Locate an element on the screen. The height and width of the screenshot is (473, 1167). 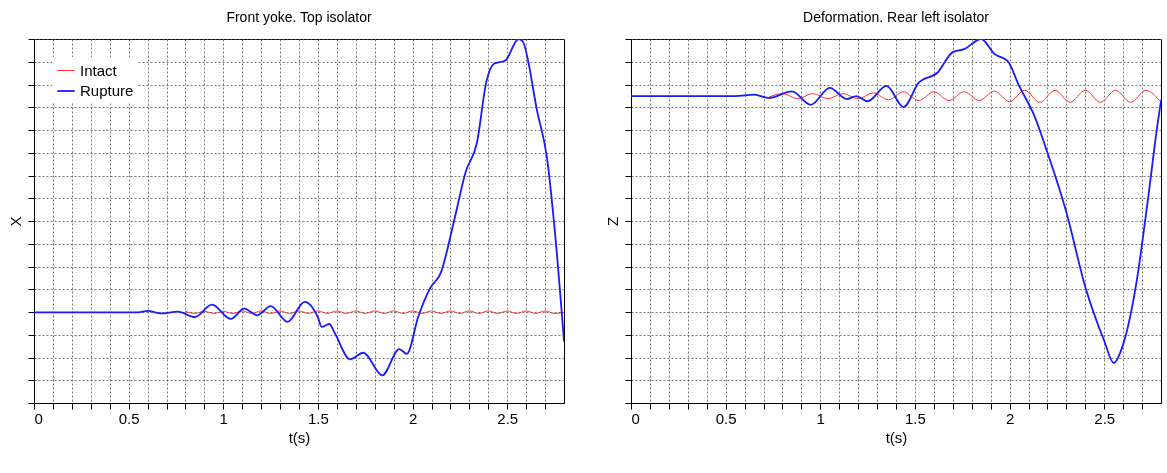
legend-label: Rupture is located at coordinates (107, 90).